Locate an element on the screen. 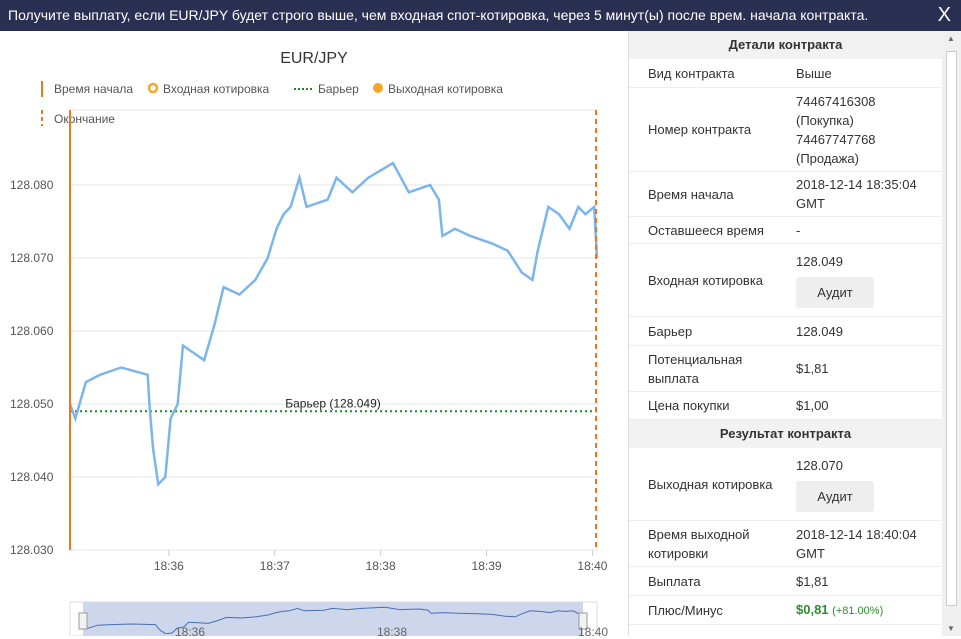  exit-spot-value: 128.070 is located at coordinates (819, 465).